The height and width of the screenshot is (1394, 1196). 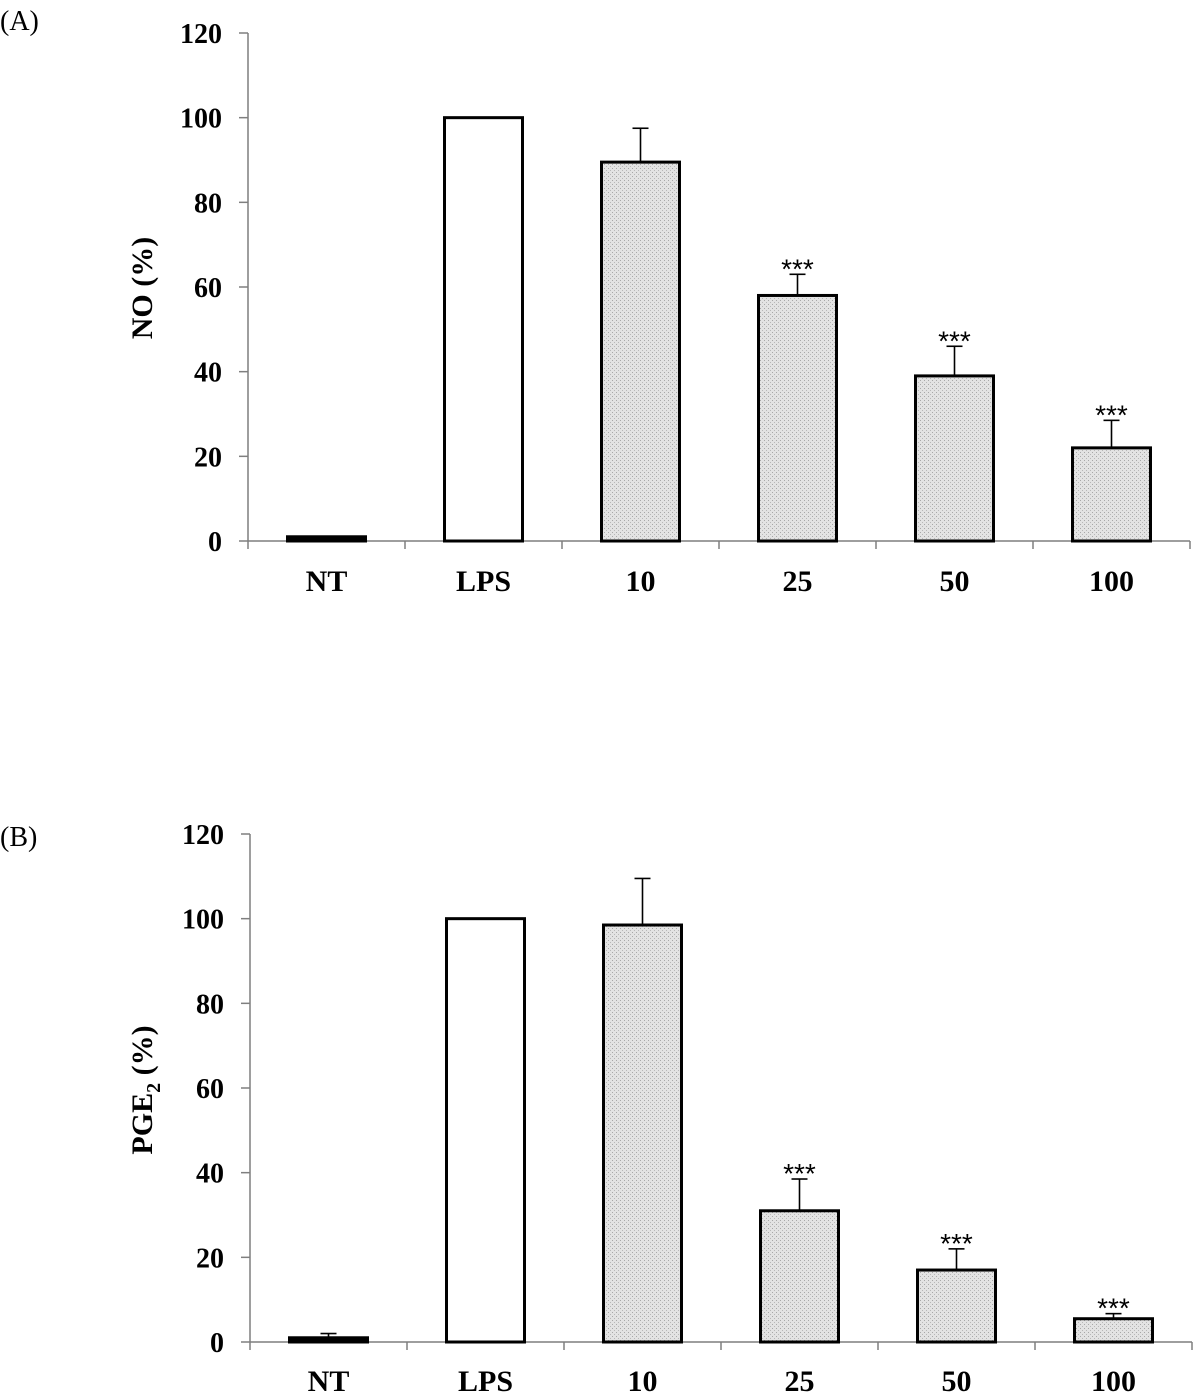 What do you see at coordinates (142, 288) in the screenshot?
I see `y-axis-label: NO (%)` at bounding box center [142, 288].